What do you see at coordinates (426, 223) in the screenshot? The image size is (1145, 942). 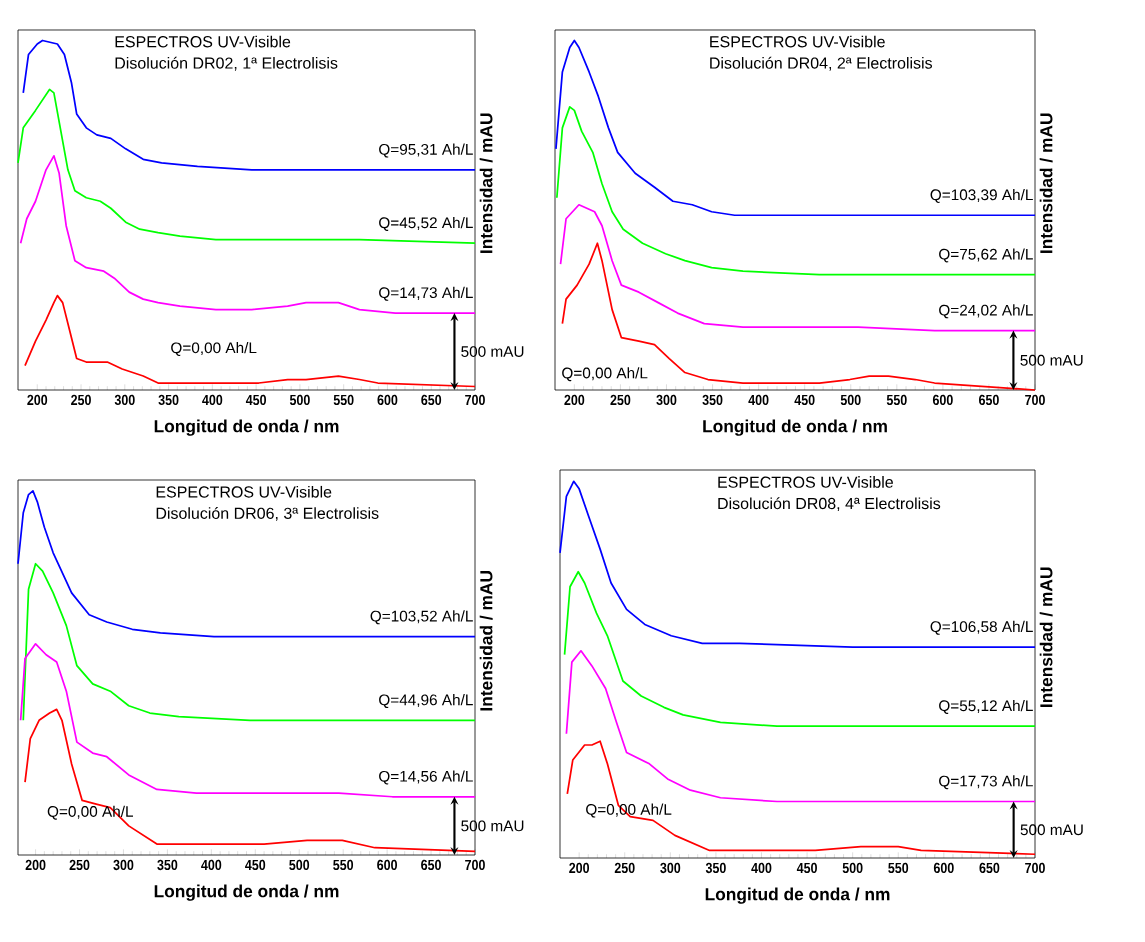 I see `series-label: Q=45,52 Ah/L` at bounding box center [426, 223].